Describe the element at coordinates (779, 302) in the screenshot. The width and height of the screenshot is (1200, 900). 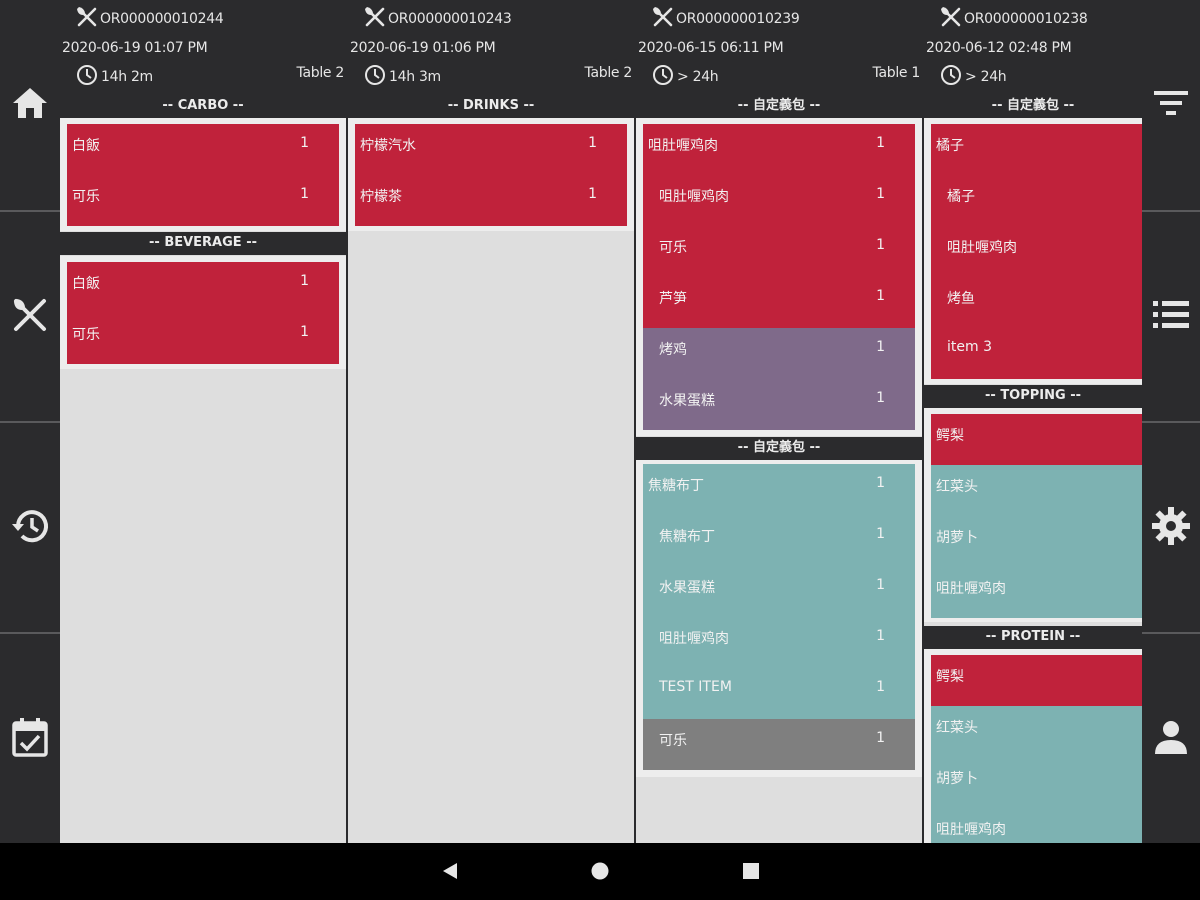
I see `order-item: 芦笋 1` at that location.